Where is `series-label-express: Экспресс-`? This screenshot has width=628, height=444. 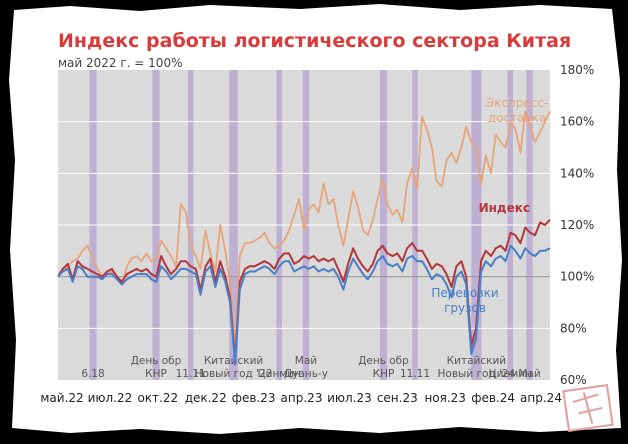
series-label-express: Экспресс- is located at coordinates (517, 103).